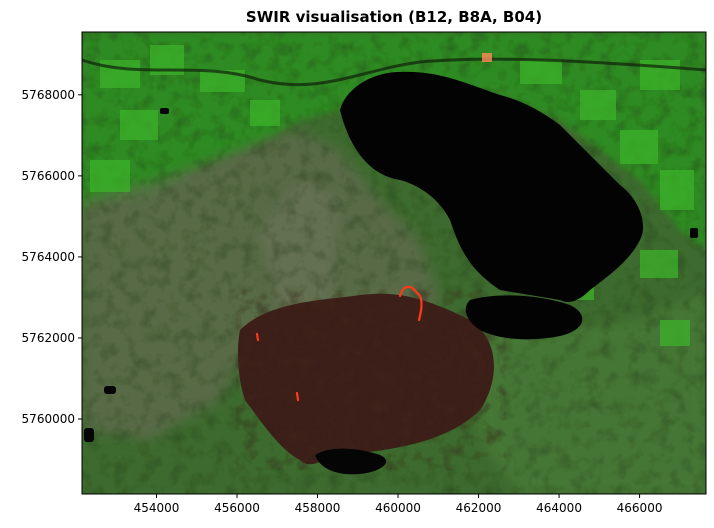 The image size is (714, 528). I want to click on y-axis: 5760000 5762000 5764000 5766000 5768000, so click(52, 257).